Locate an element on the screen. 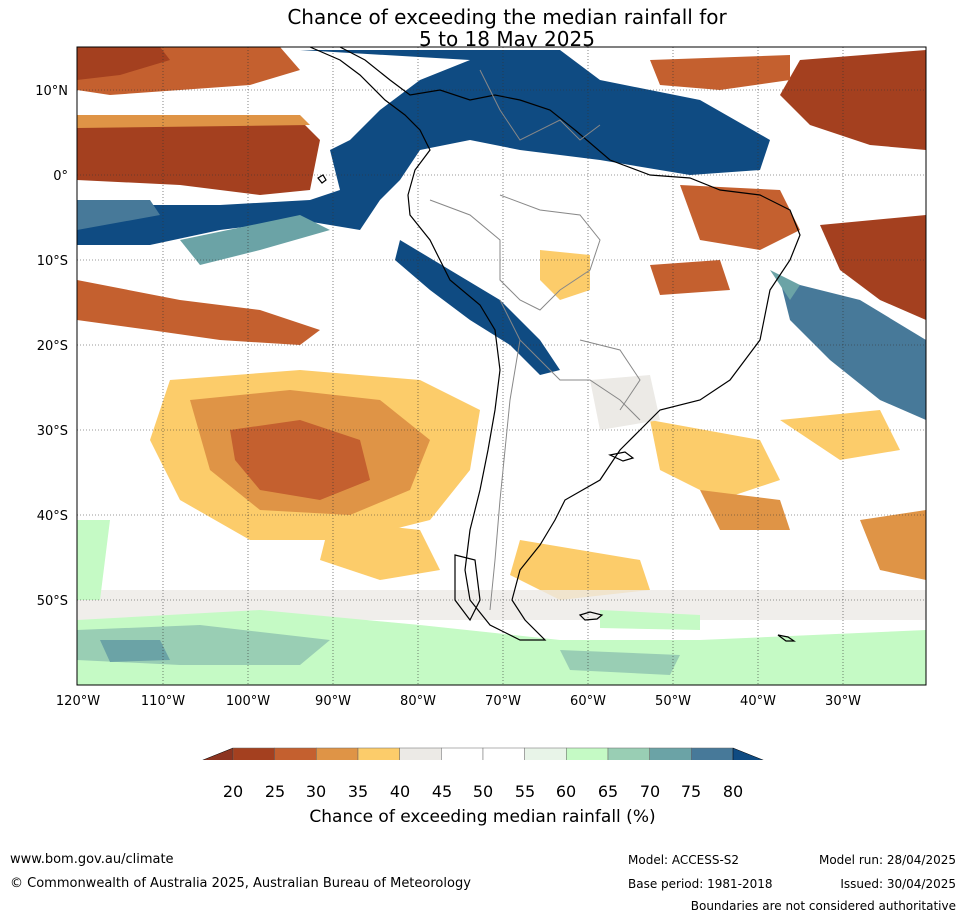  colorbar-tick: 25 is located at coordinates (275, 791).